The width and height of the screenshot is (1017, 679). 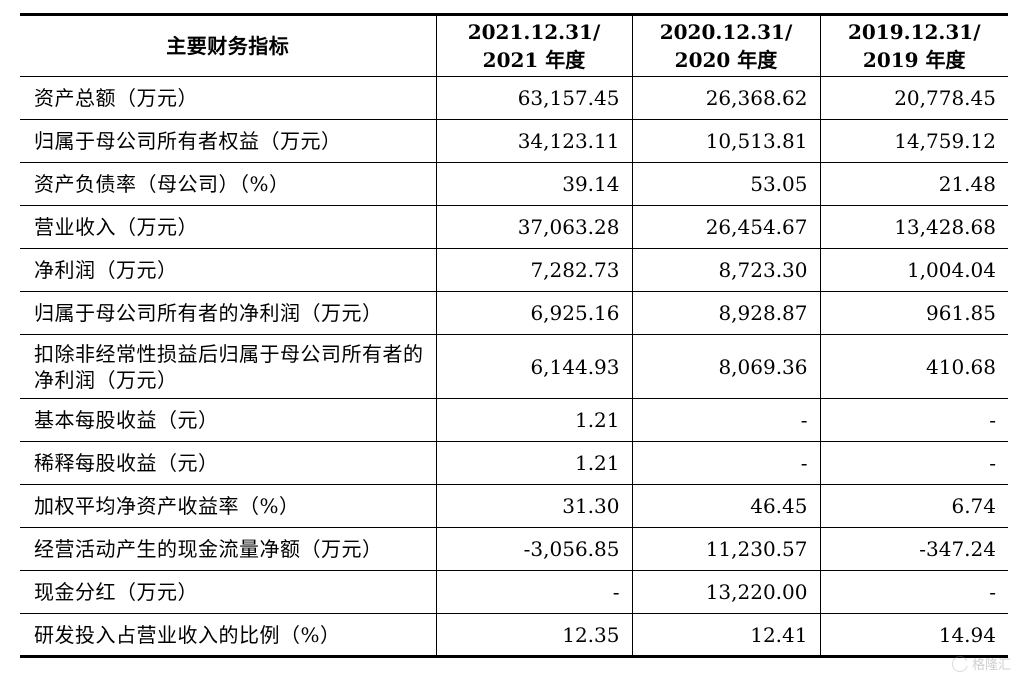 I want to click on cell-2019: 14.94, so click(x=913, y=635).